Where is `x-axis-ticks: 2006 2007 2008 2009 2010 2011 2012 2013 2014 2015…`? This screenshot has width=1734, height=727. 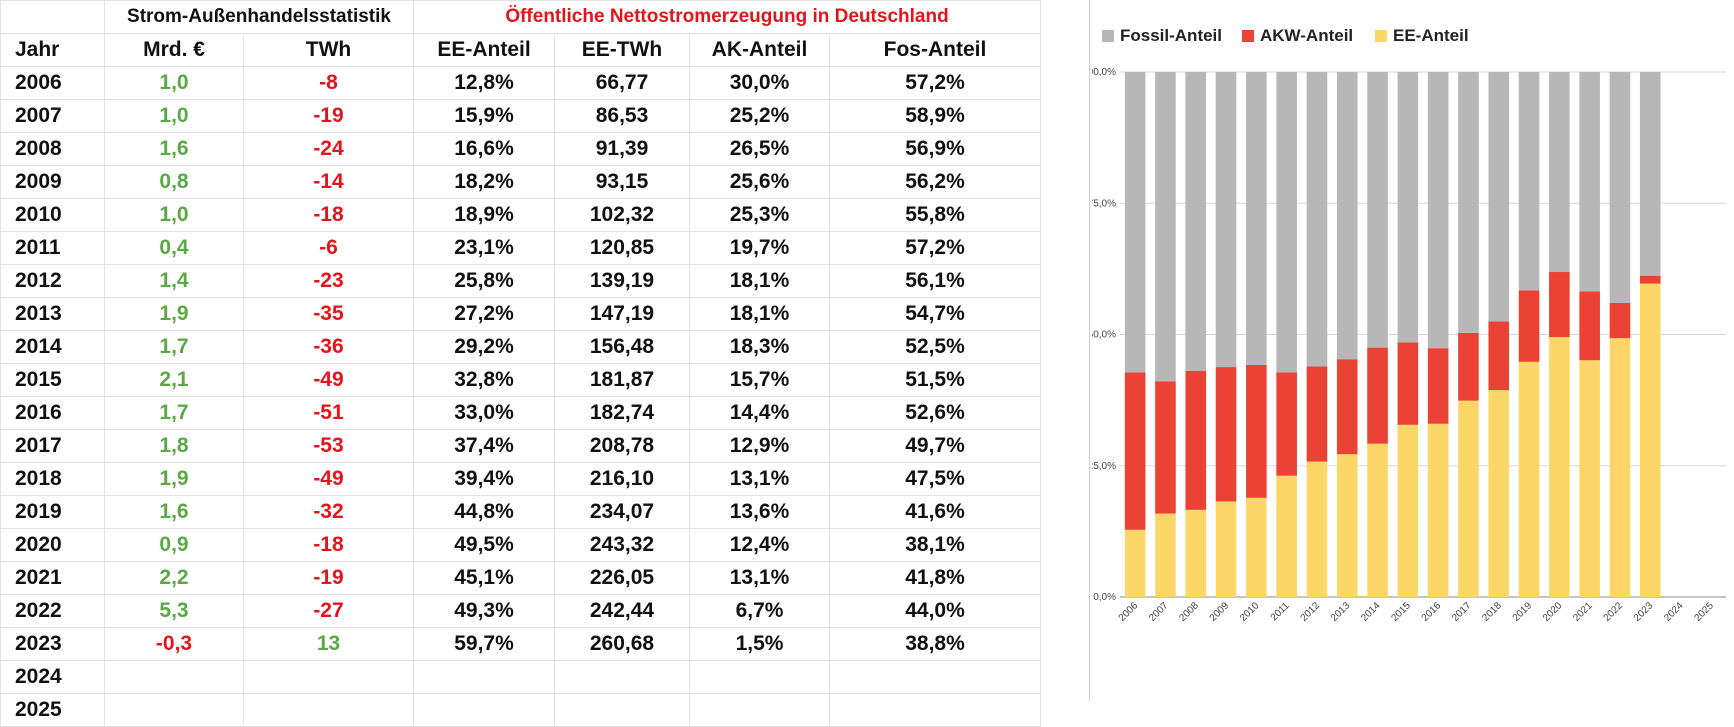
x-axis-ticks: 2006 2007 2008 2009 2010 2011 2012 2013 2014 2015… is located at coordinates (1417, 612).